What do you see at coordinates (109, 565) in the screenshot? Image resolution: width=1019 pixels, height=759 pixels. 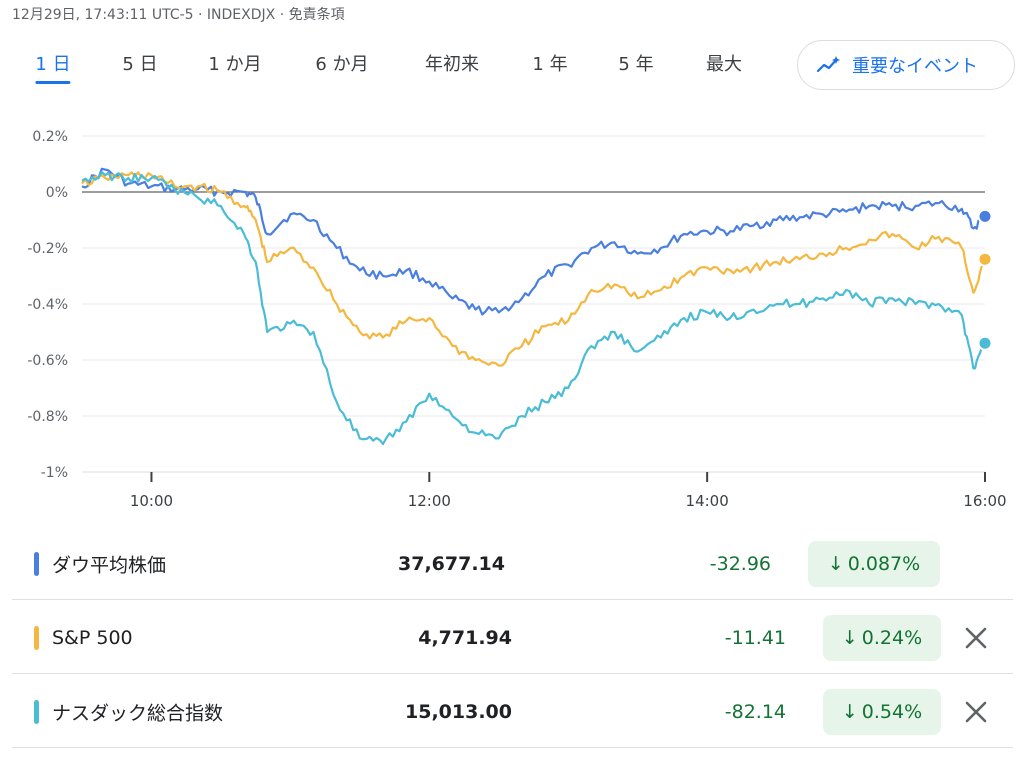 I see `index-name: ダウ平均株価` at bounding box center [109, 565].